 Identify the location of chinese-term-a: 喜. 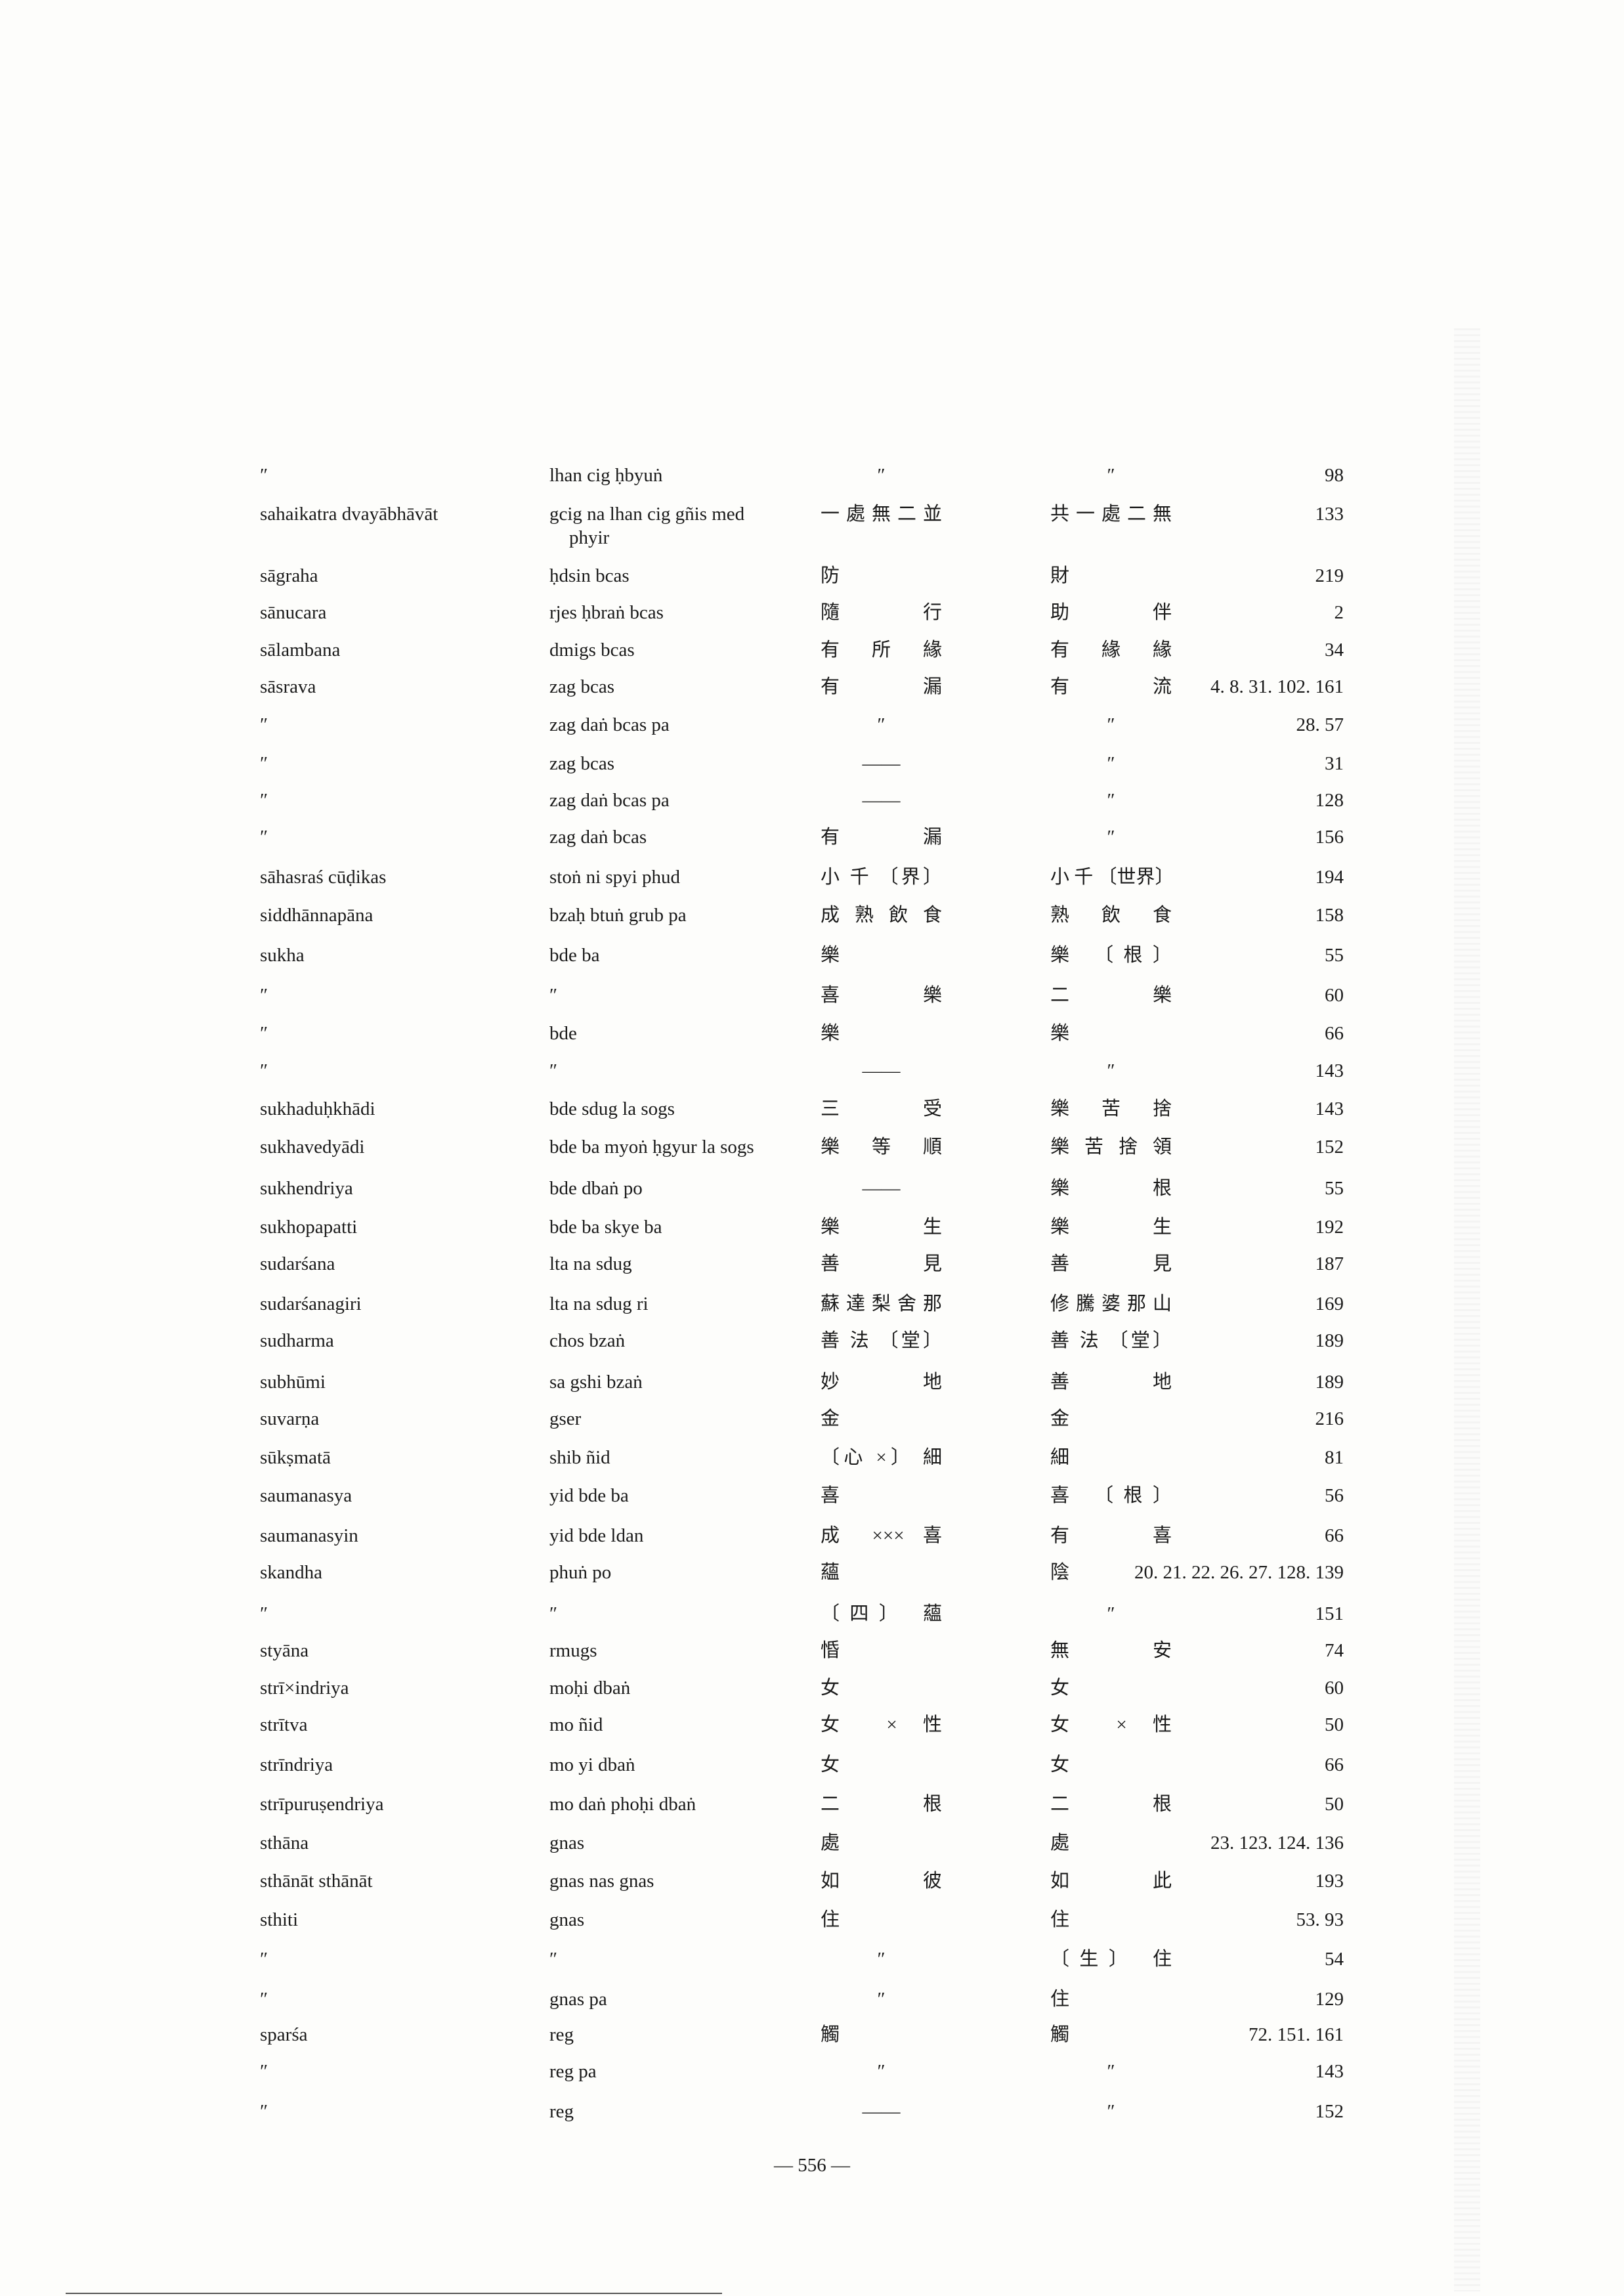
(830, 1495).